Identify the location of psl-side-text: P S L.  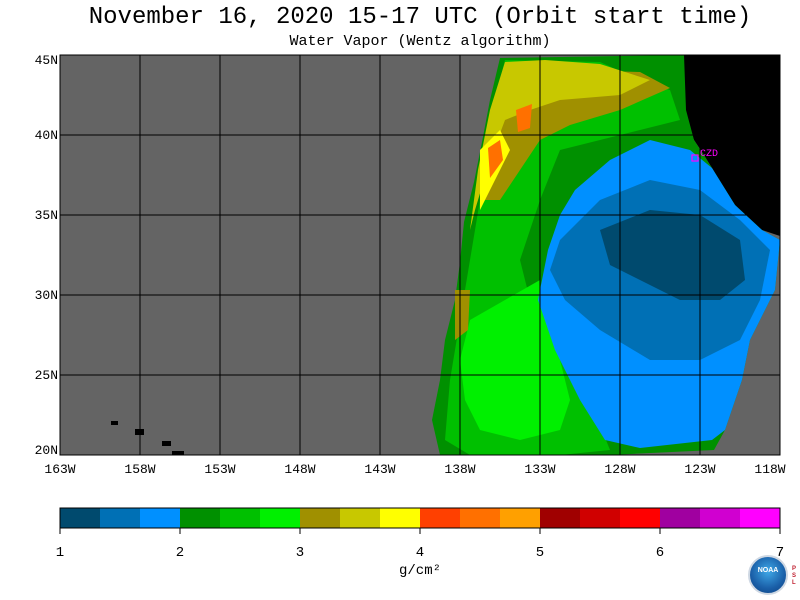
(794, 576).